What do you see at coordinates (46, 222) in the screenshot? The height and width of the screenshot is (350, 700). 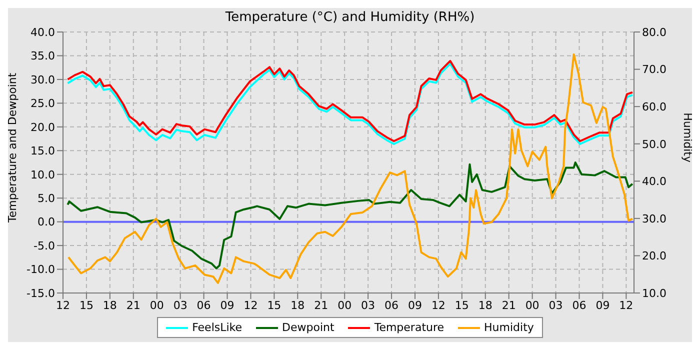 I see `y-tick-label: 0.0` at bounding box center [46, 222].